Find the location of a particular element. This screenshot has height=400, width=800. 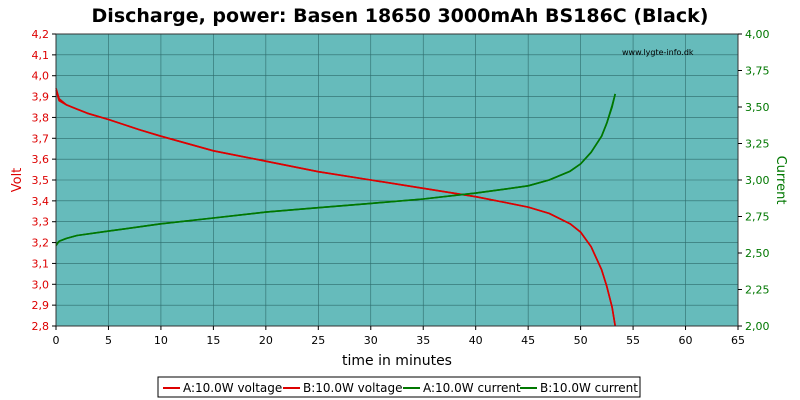

y-left-tick-label: 3,8 is located at coordinates (41, 117).